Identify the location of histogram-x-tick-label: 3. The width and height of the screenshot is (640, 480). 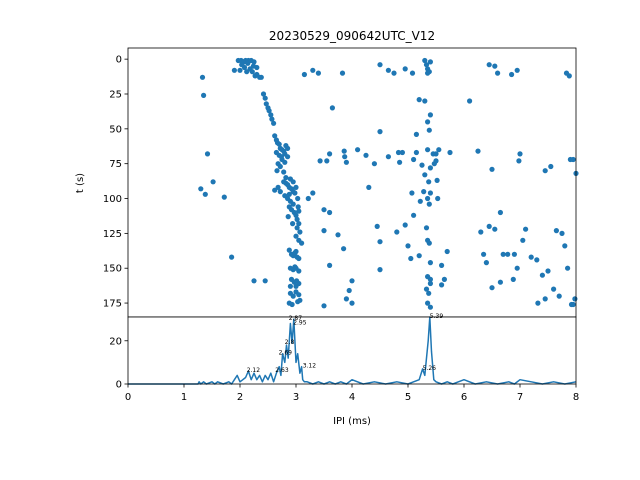
(296, 397).